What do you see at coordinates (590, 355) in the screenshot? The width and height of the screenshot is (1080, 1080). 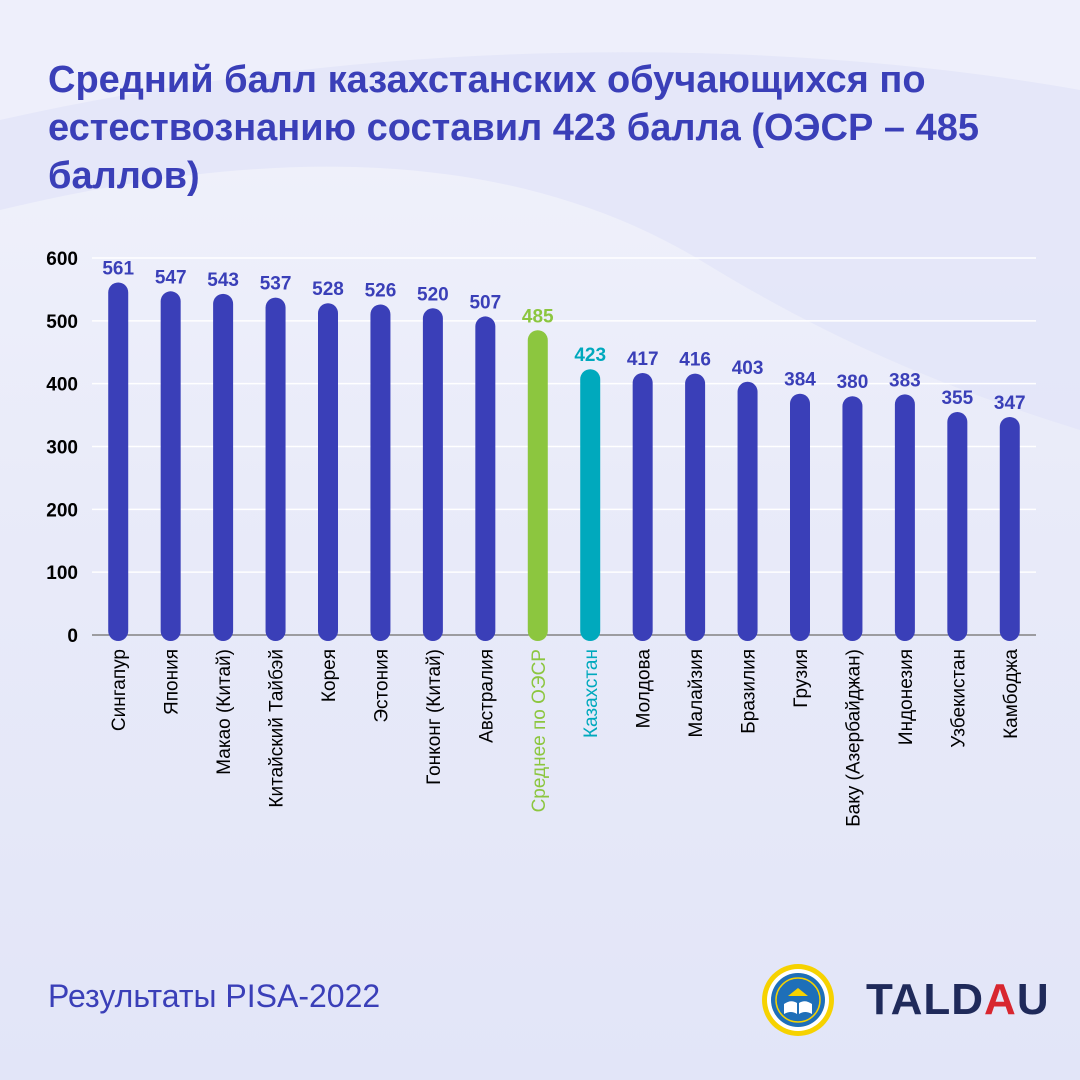 I see `data-label: 423` at bounding box center [590, 355].